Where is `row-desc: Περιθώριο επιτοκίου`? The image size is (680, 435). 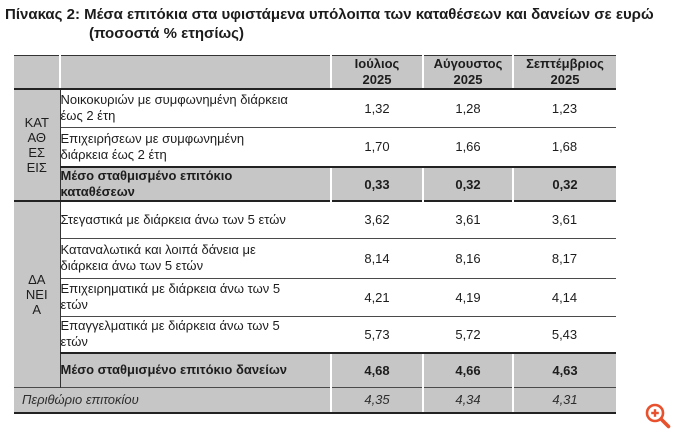 row-desc: Περιθώριο επιτοκίου is located at coordinates (172, 400).